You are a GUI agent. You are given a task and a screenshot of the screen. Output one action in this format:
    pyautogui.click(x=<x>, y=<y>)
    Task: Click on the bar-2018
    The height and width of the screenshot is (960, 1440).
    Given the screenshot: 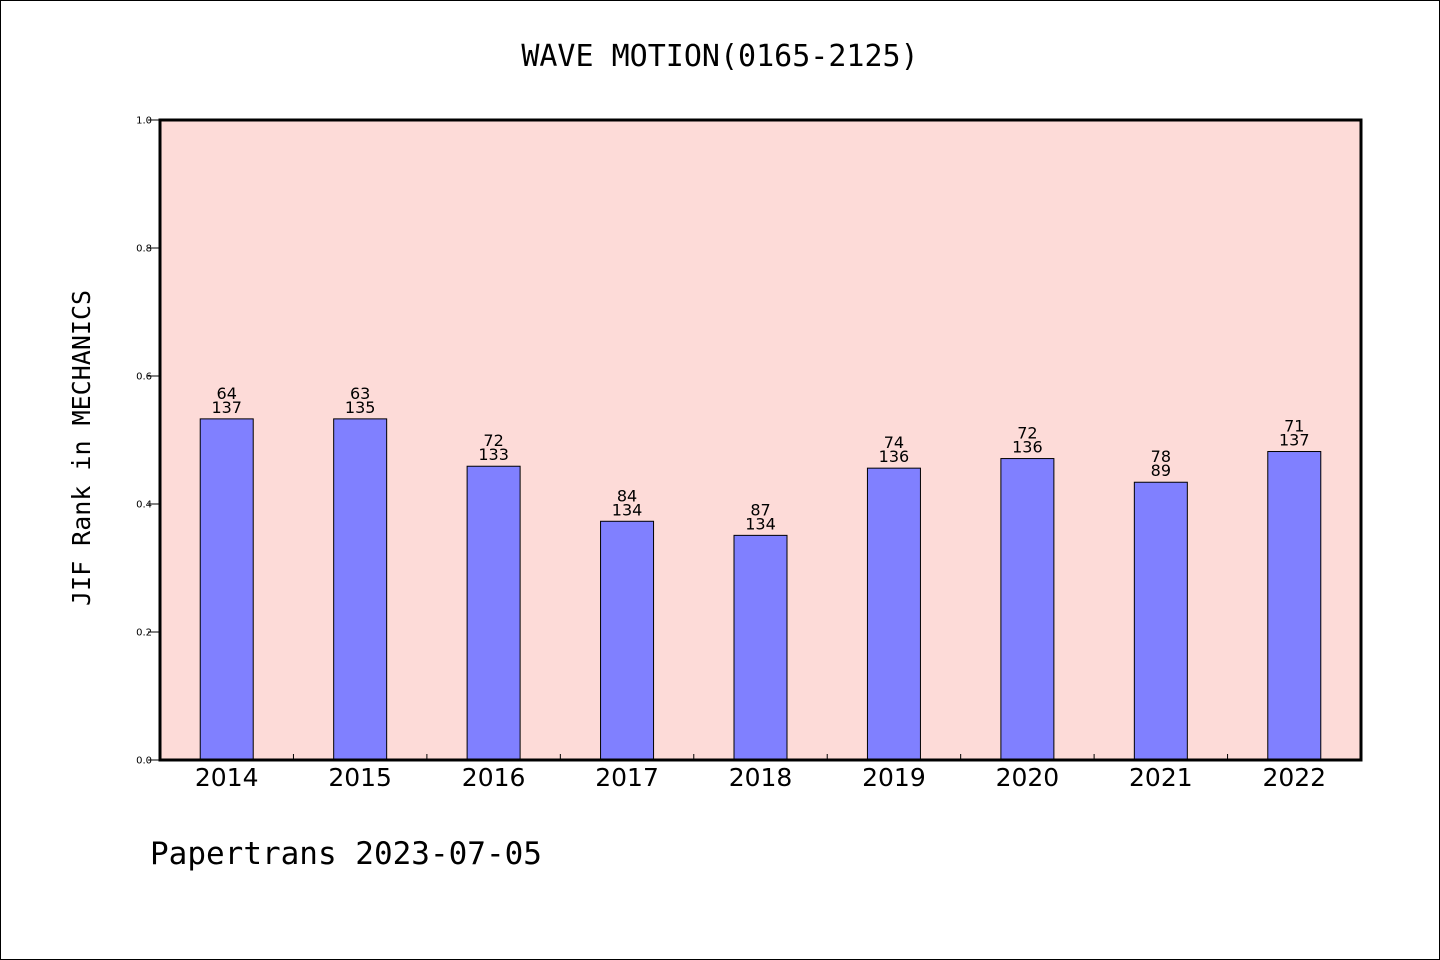 What is the action you would take?
    pyautogui.click(x=760, y=647)
    